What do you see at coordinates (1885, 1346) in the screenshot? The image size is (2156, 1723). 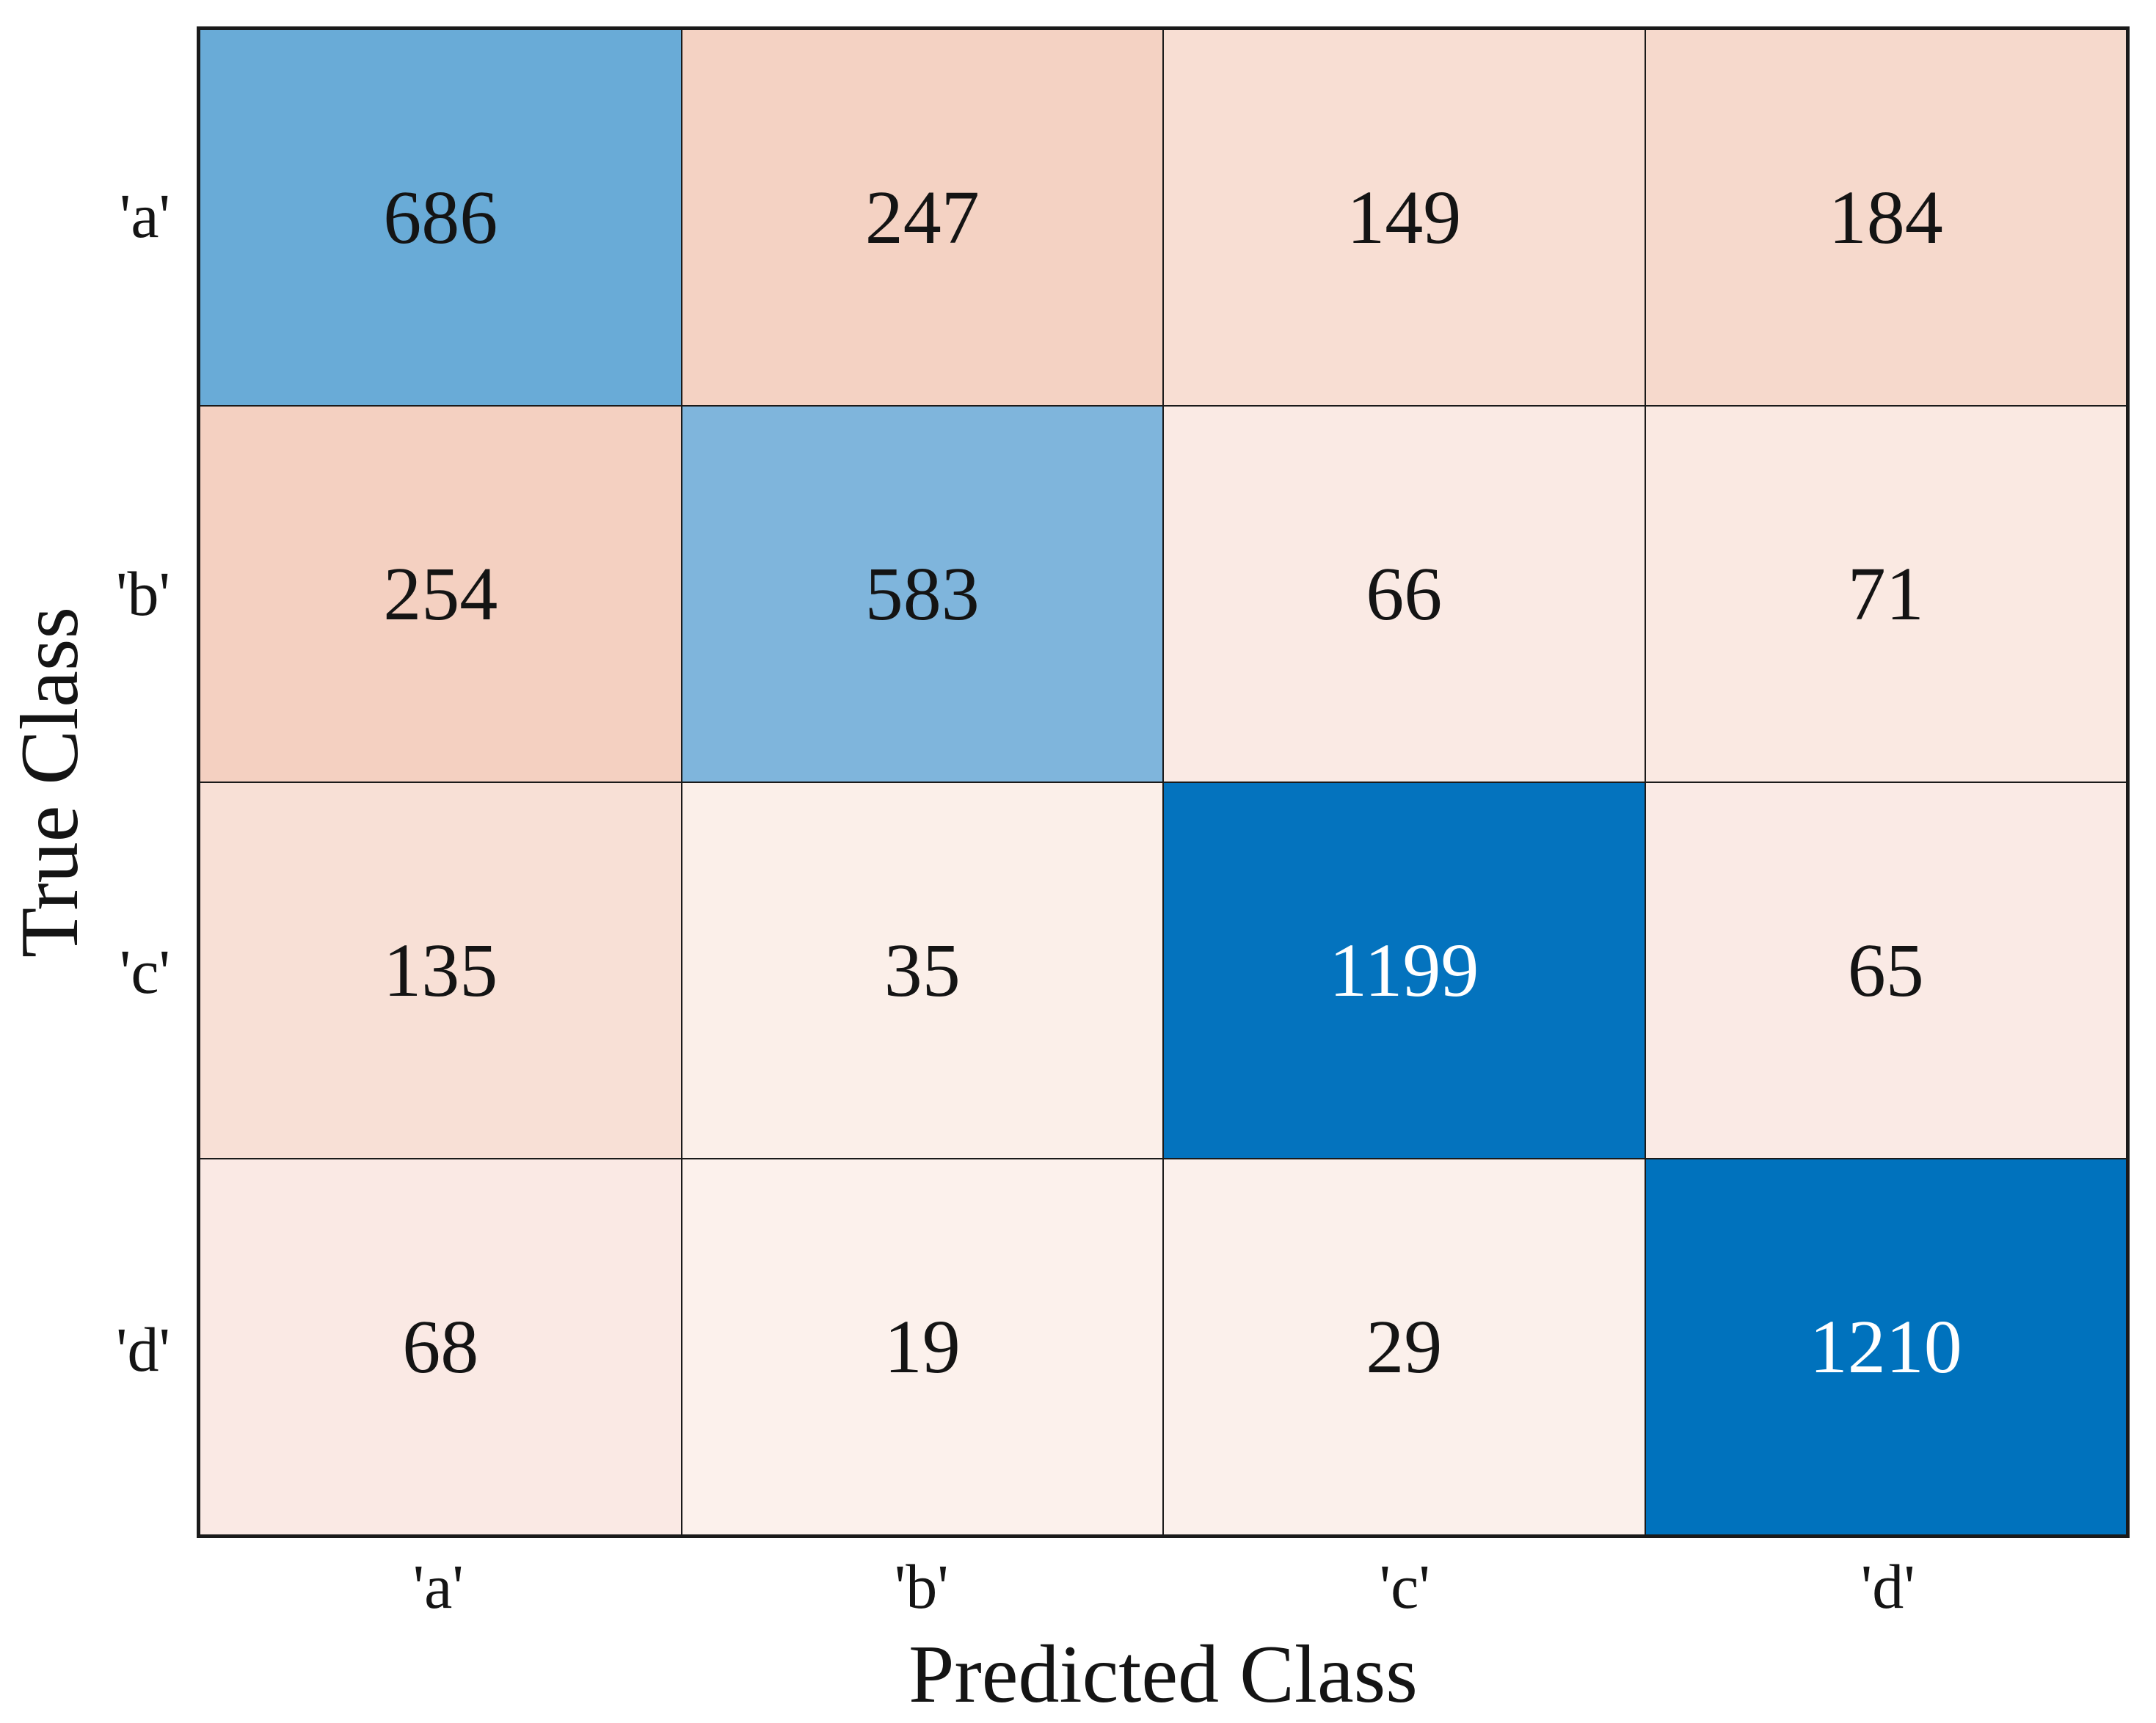 I see `matrix-cell-d-d: 1210` at bounding box center [1885, 1346].